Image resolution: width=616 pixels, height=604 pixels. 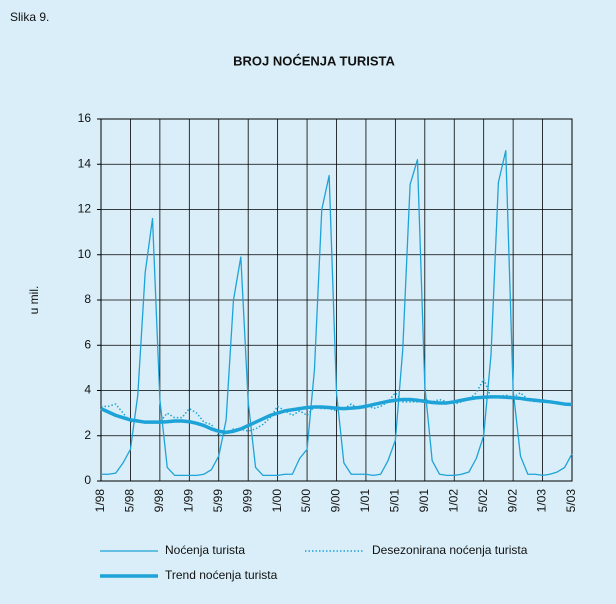 What do you see at coordinates (424, 501) in the screenshot?
I see `x-tick-label: 9/01` at bounding box center [424, 501].